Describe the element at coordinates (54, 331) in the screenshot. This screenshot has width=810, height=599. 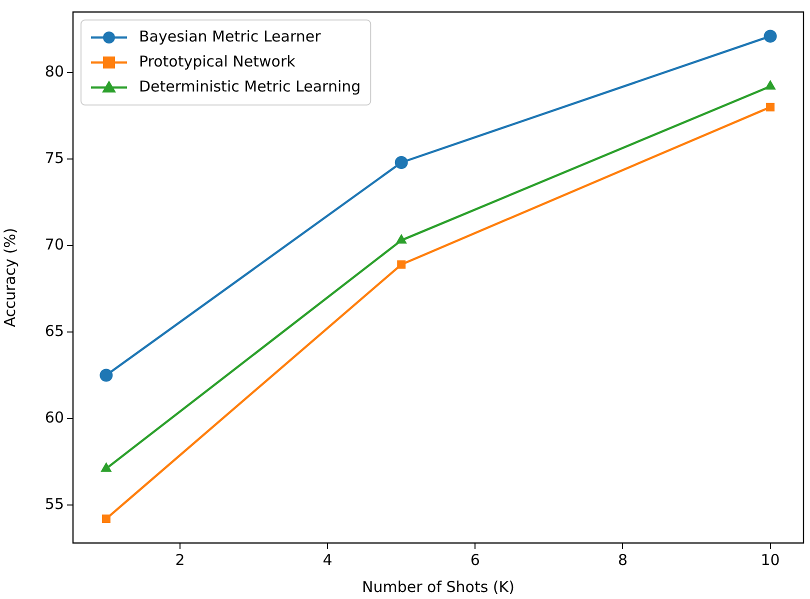
I see `y-tick-label: 65` at that location.